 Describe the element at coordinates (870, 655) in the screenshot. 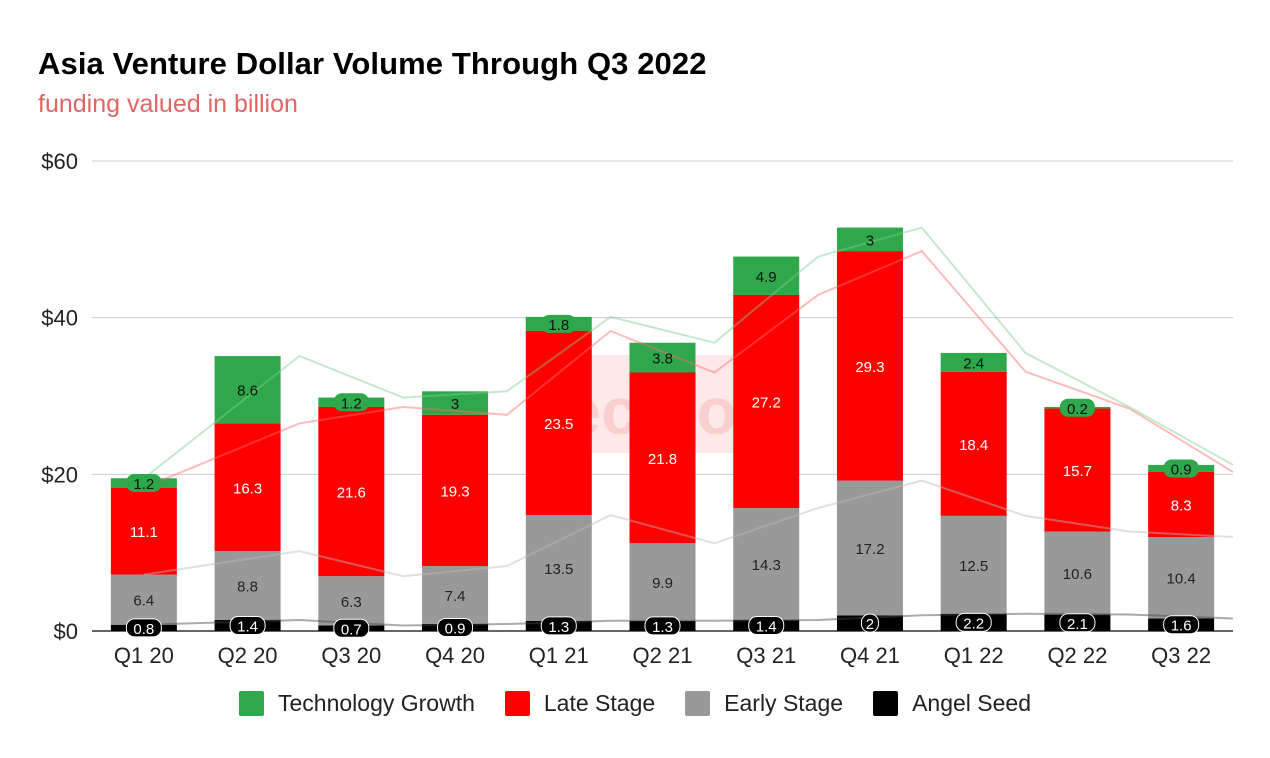

I see `x-tick-label: Q4 21` at that location.